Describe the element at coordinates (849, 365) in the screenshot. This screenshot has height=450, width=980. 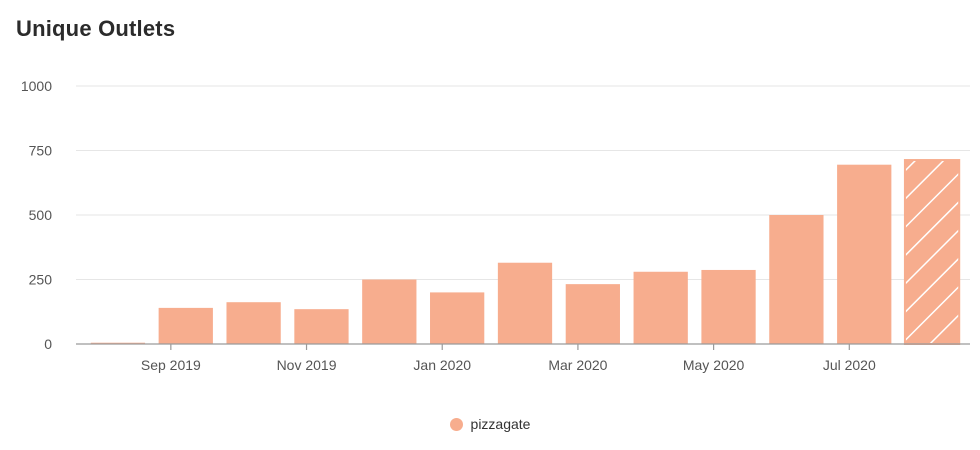
I see `x-tick-label: Jul 2020` at that location.